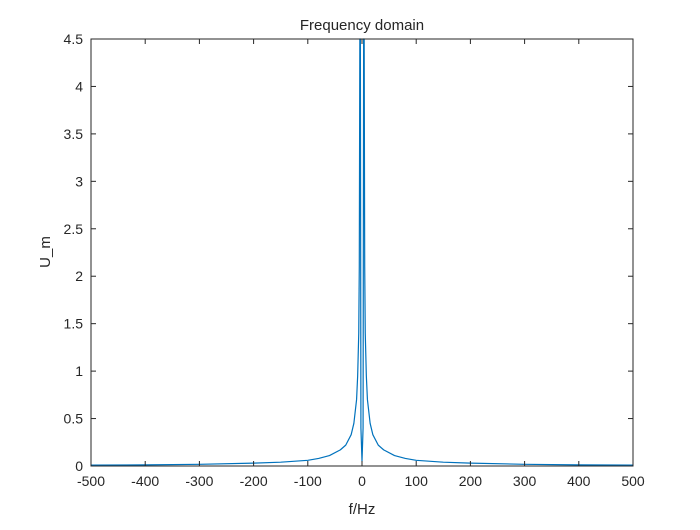  I want to click on chart-title: Frequency domain, so click(362, 25).